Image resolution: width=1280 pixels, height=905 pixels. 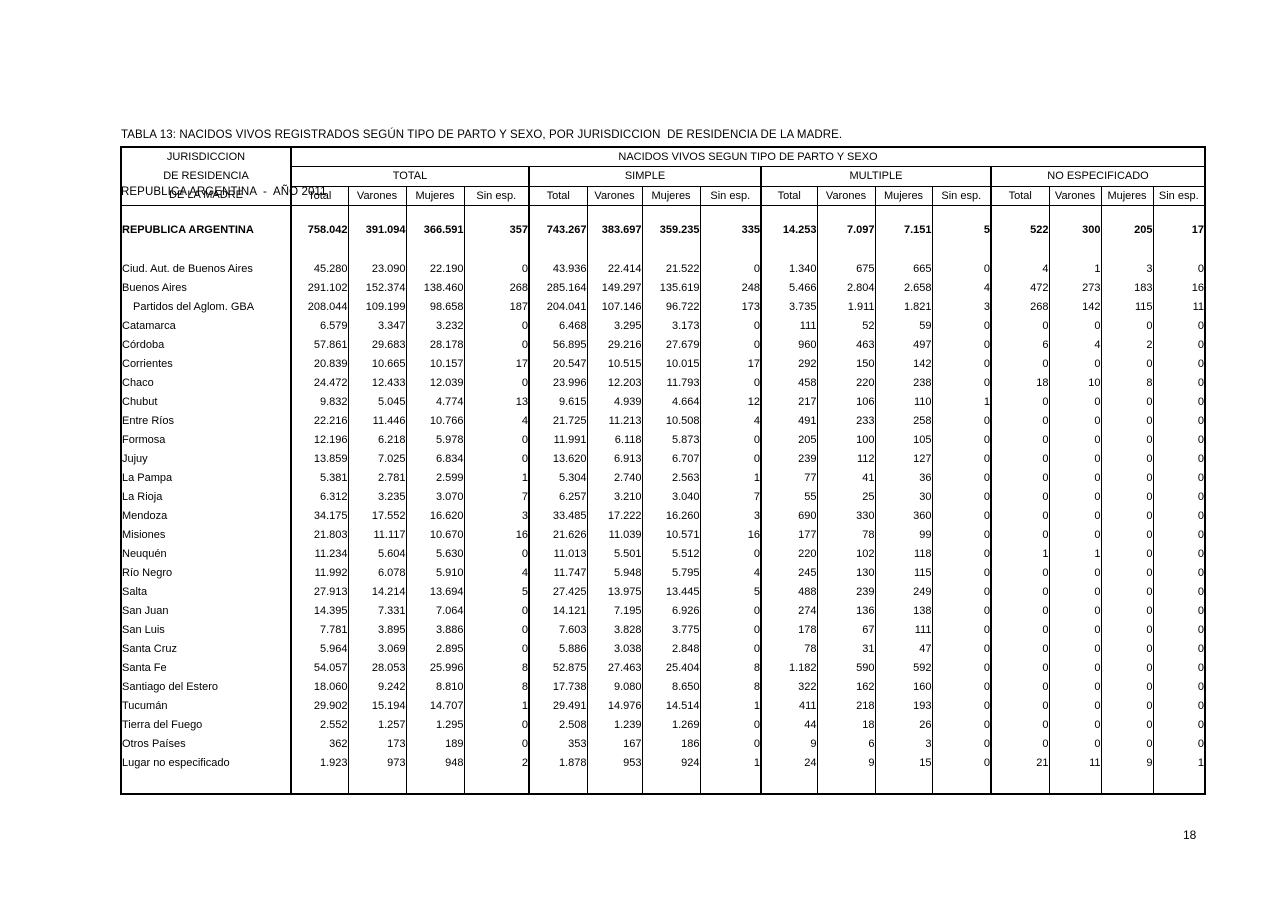 What do you see at coordinates (206, 630) in the screenshot?
I see `row-label: San Luis` at bounding box center [206, 630].